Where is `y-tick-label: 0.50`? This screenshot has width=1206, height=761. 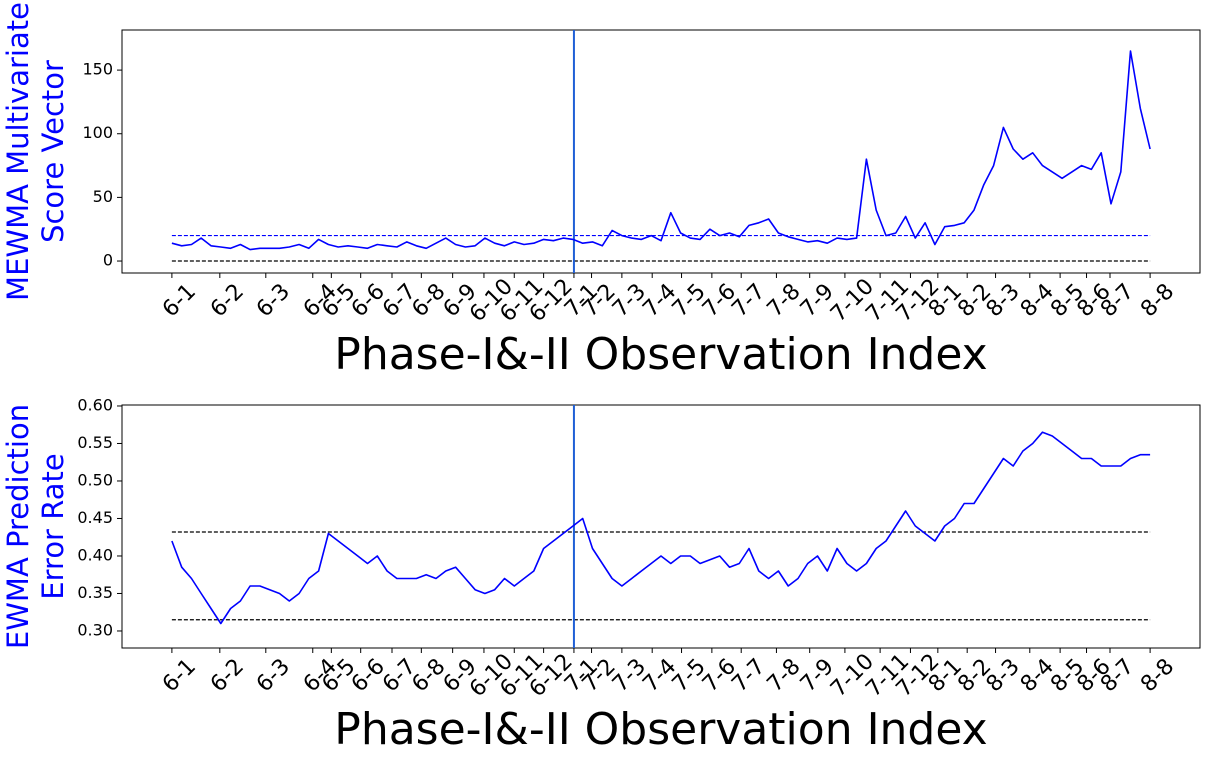 y-tick-label: 0.50 is located at coordinates (95, 479).